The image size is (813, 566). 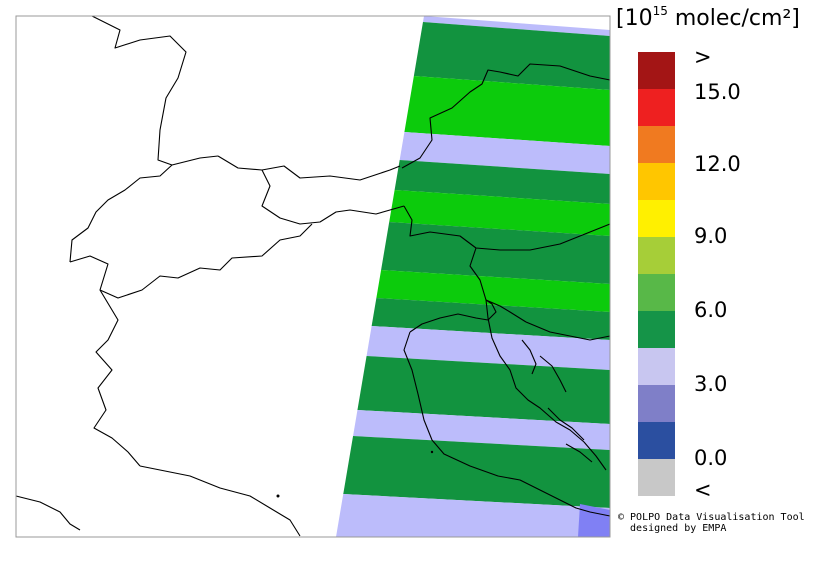 What do you see at coordinates (594, 520) in the screenshot?
I see `swath-stripe-blue` at bounding box center [594, 520].